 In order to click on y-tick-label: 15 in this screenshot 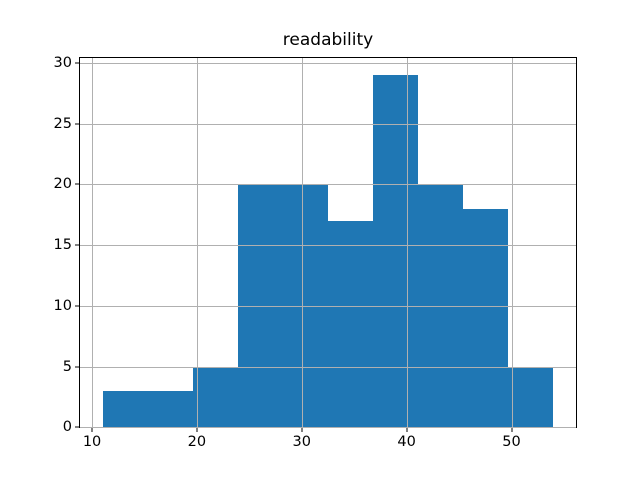, I will do `click(62, 244)`.